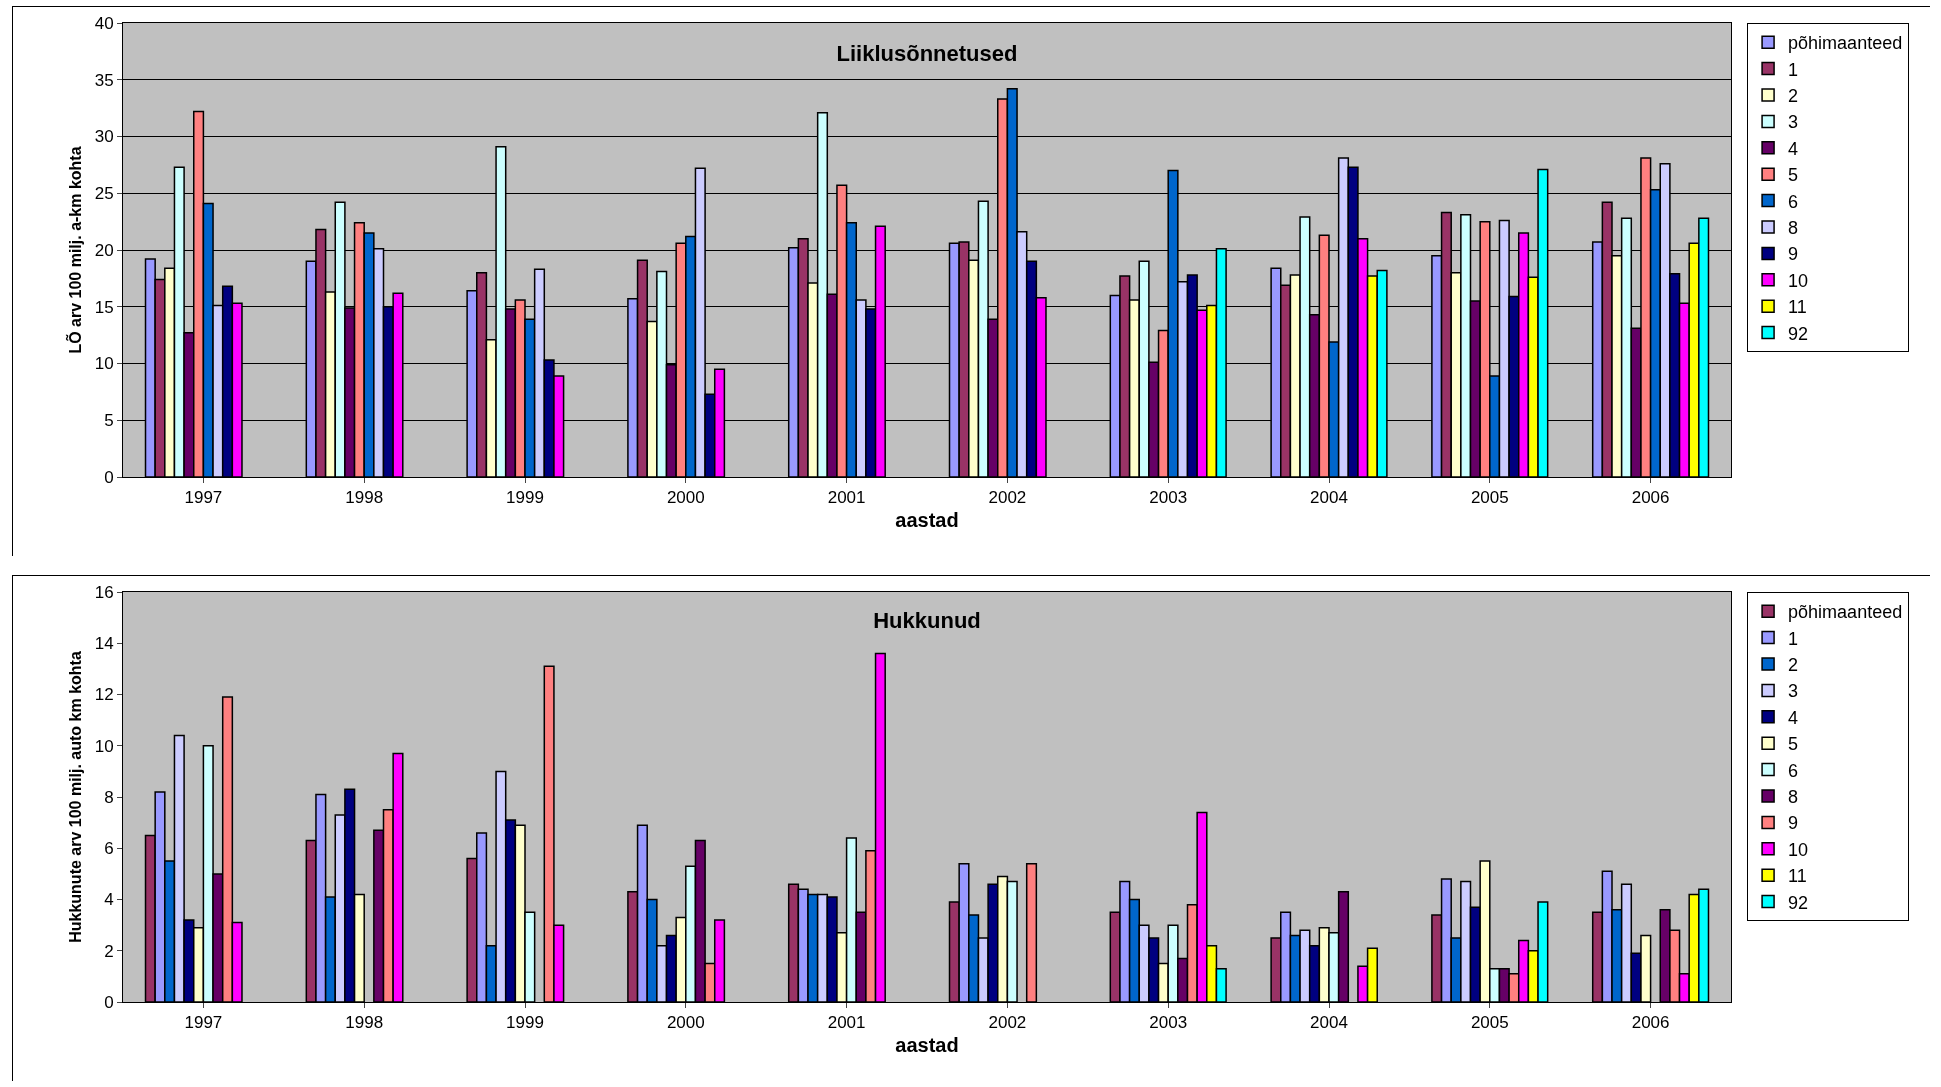  What do you see at coordinates (109, 421) in the screenshot?
I see `y-tick-label: 5` at bounding box center [109, 421].